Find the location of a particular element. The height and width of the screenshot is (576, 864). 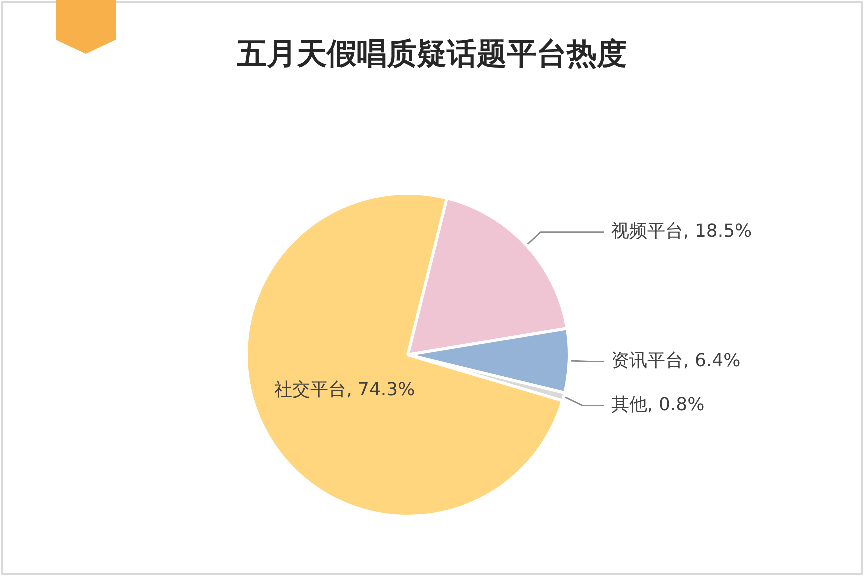

slice-label: 视频平台, 18.5% is located at coordinates (682, 231).